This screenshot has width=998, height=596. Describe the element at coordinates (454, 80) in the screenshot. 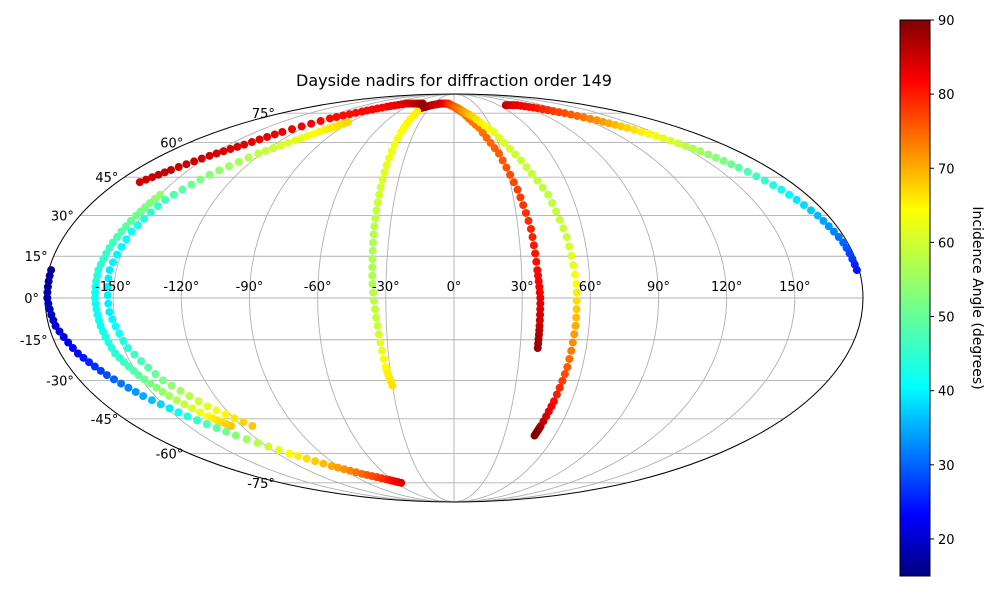

I see `chart-title: Dayside nadirs for diffraction order 149` at that location.